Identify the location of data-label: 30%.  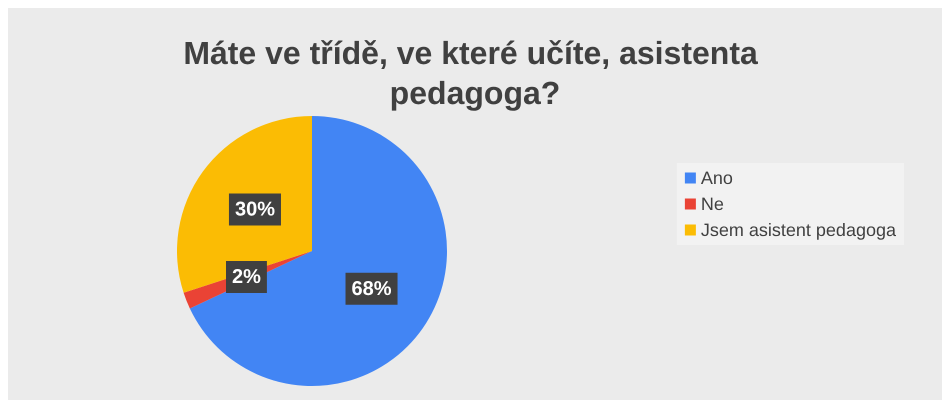
(255, 209).